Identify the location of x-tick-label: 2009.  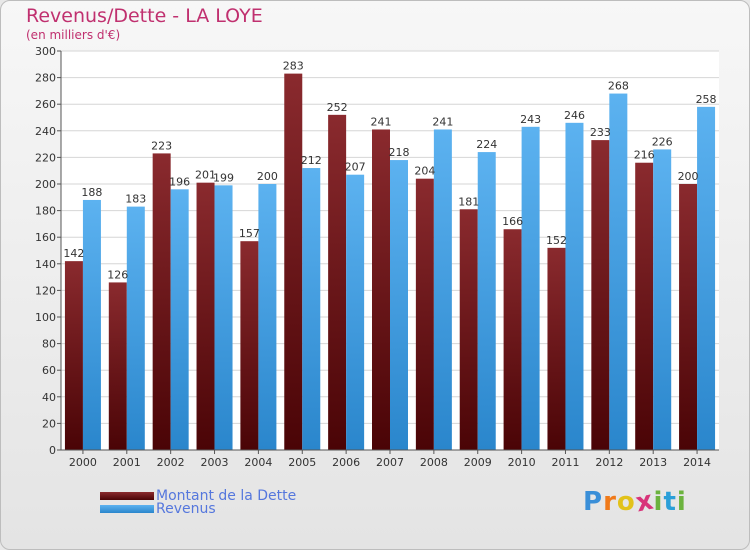
(478, 462).